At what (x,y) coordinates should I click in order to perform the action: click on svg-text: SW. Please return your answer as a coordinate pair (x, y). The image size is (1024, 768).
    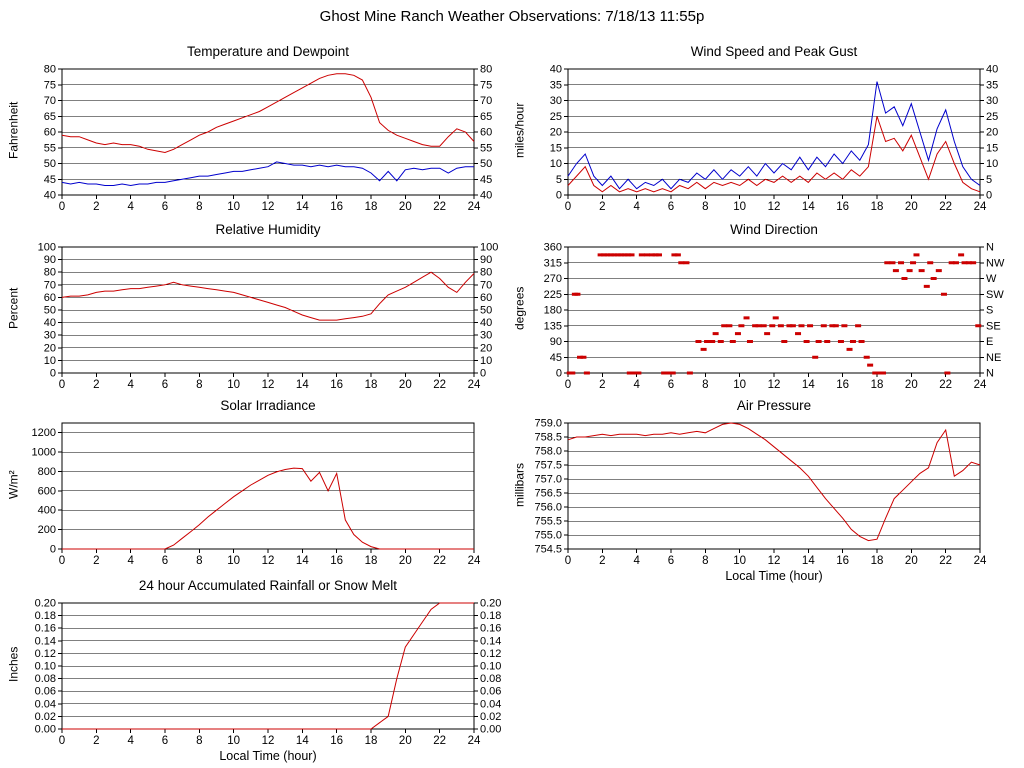
    Looking at the image, I should click on (995, 295).